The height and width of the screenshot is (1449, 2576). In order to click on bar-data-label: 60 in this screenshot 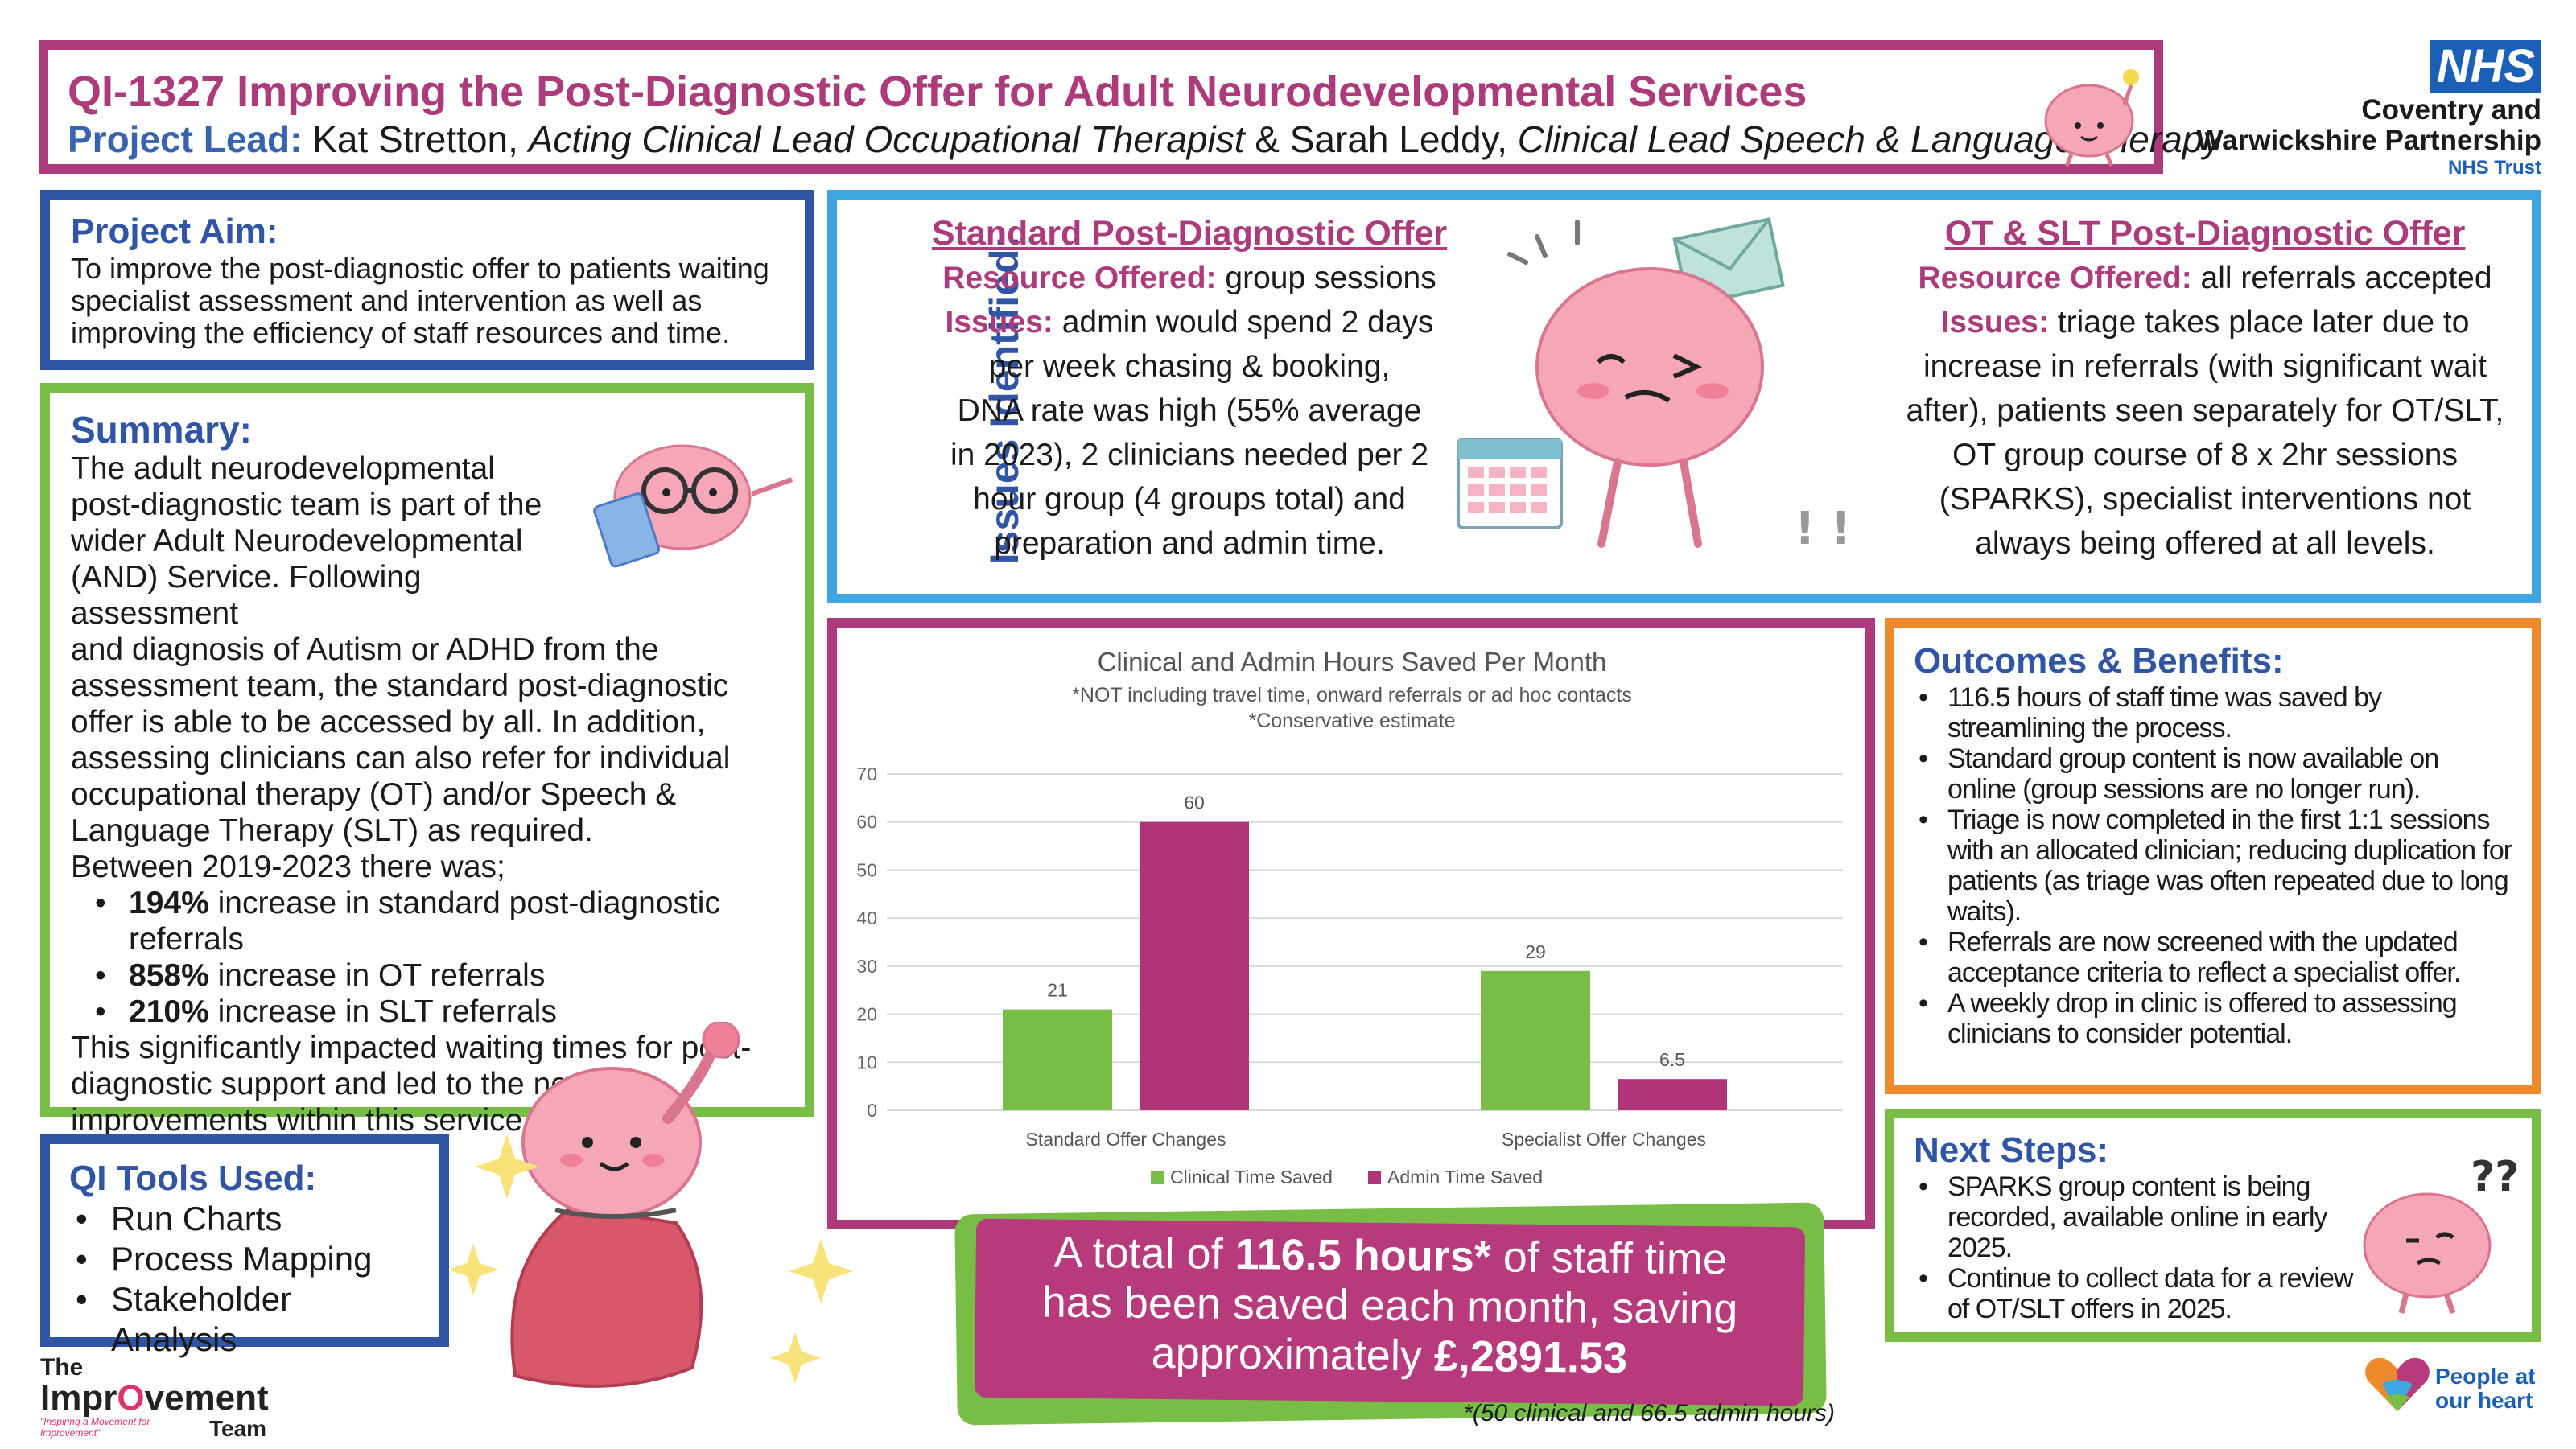, I will do `click(1194, 802)`.